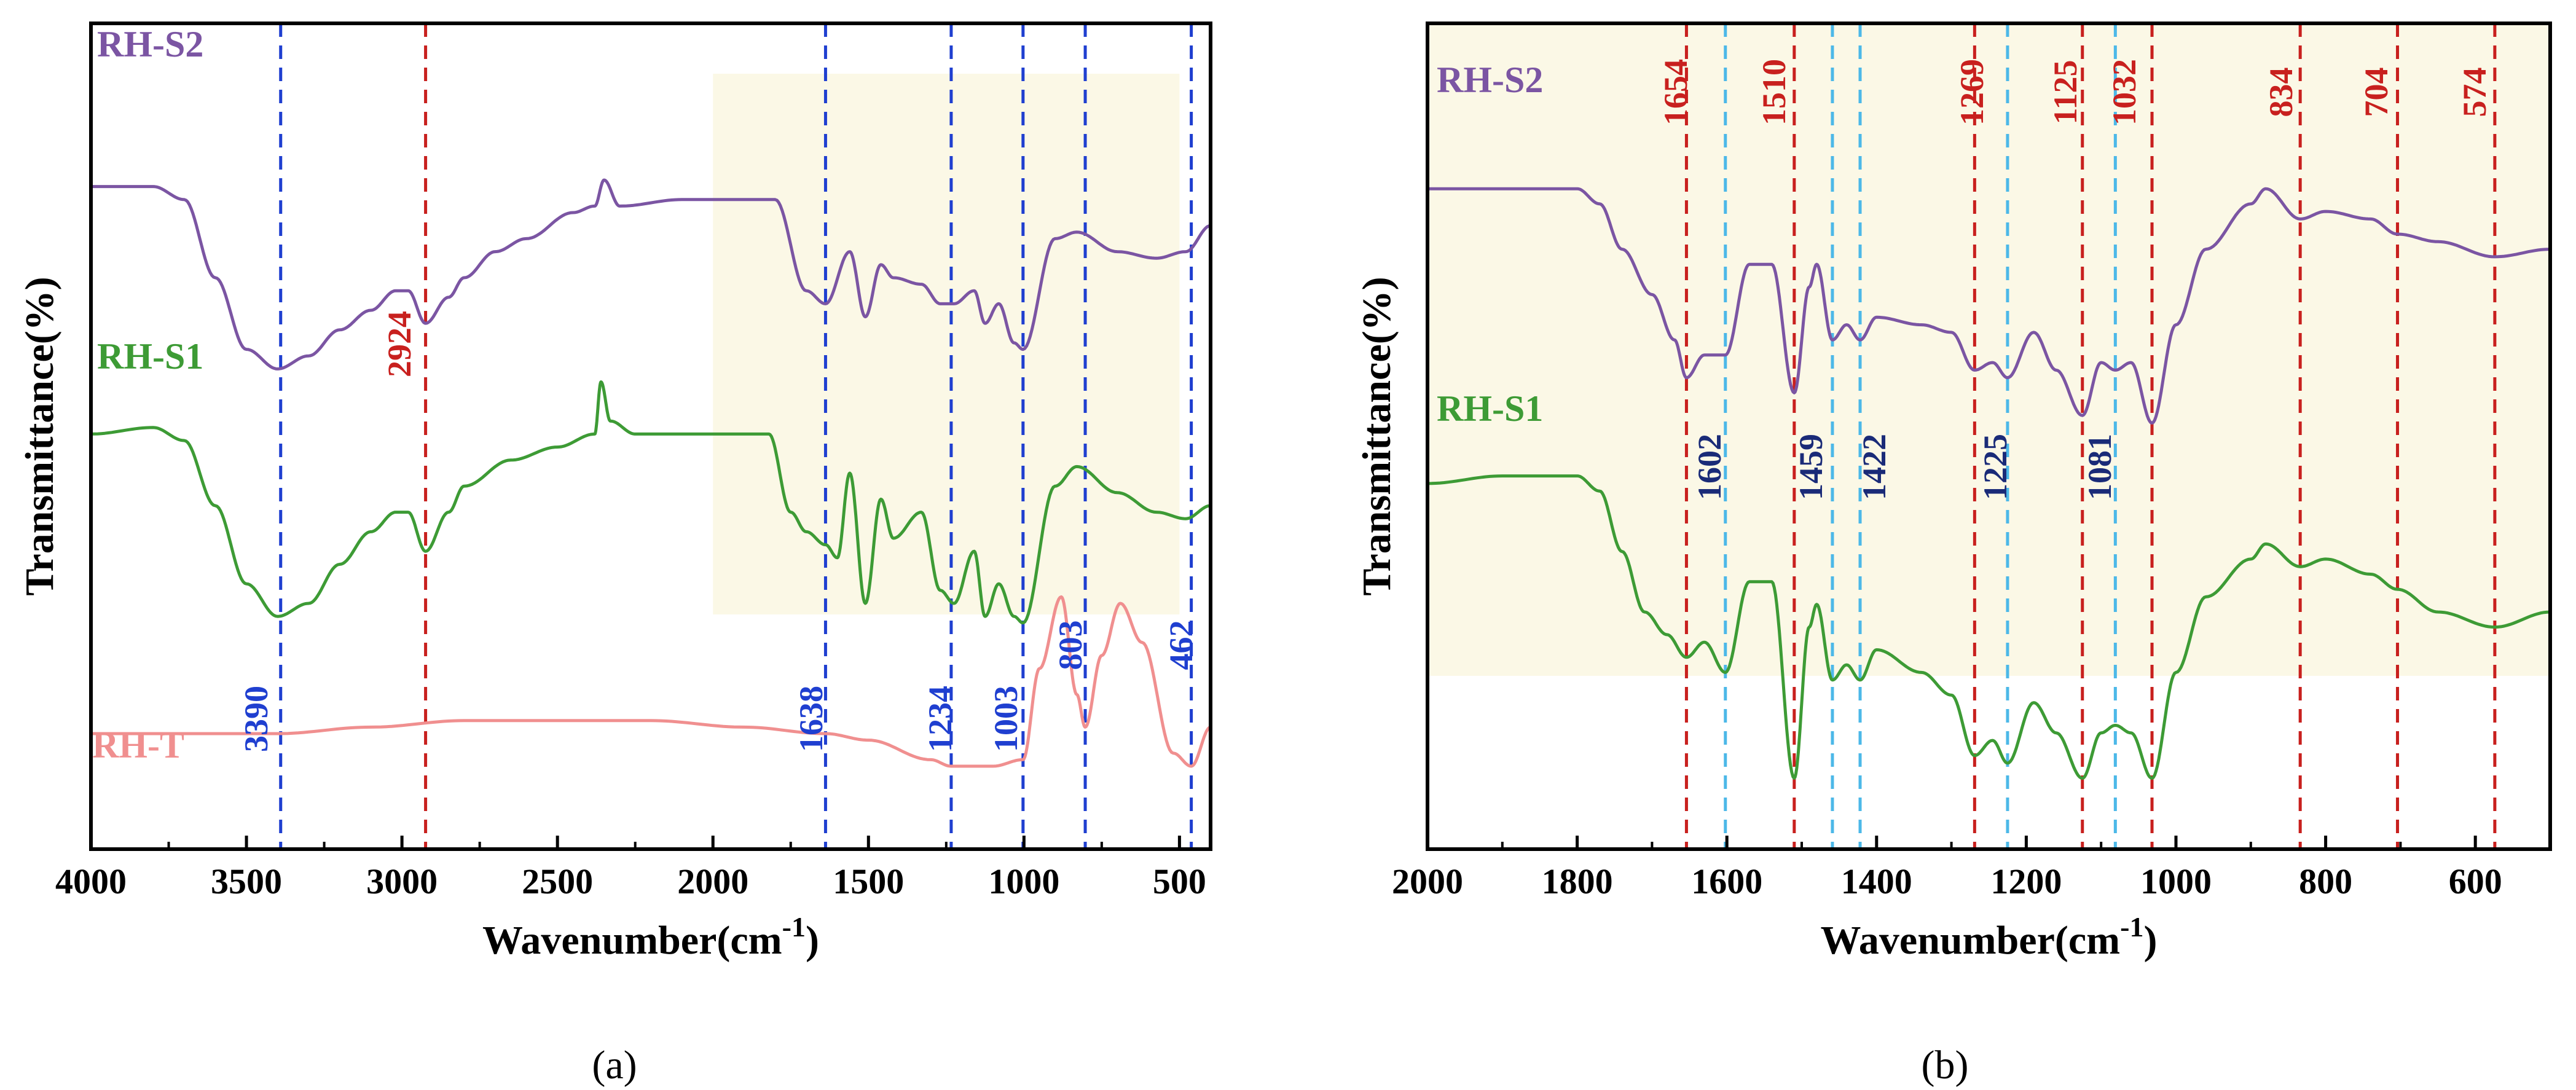 The width and height of the screenshot is (2576, 1090). Describe the element at coordinates (2376, 92) in the screenshot. I see `peak-label-704: 704` at that location.